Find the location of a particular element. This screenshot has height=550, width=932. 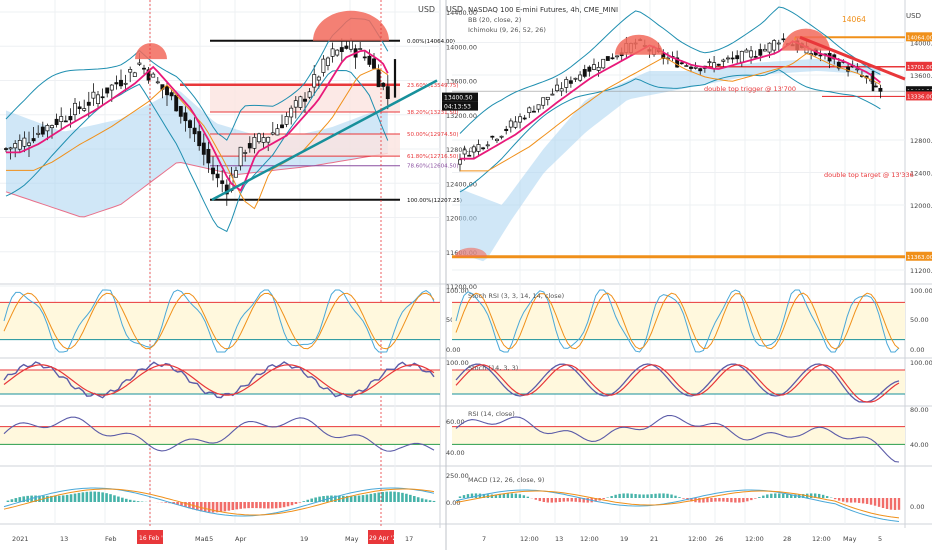

right-time-label: 7 is located at coordinates (484, 539).